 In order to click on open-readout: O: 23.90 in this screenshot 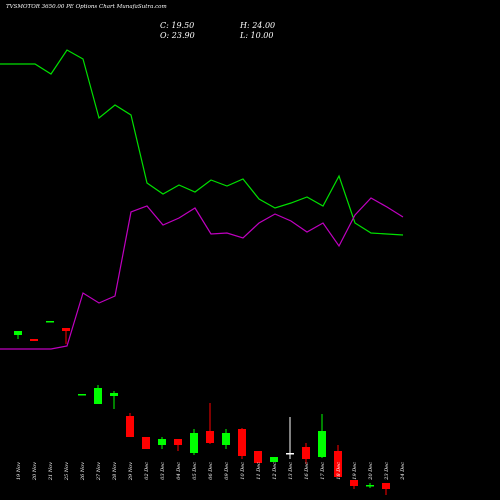, I will do `click(177, 35)`.